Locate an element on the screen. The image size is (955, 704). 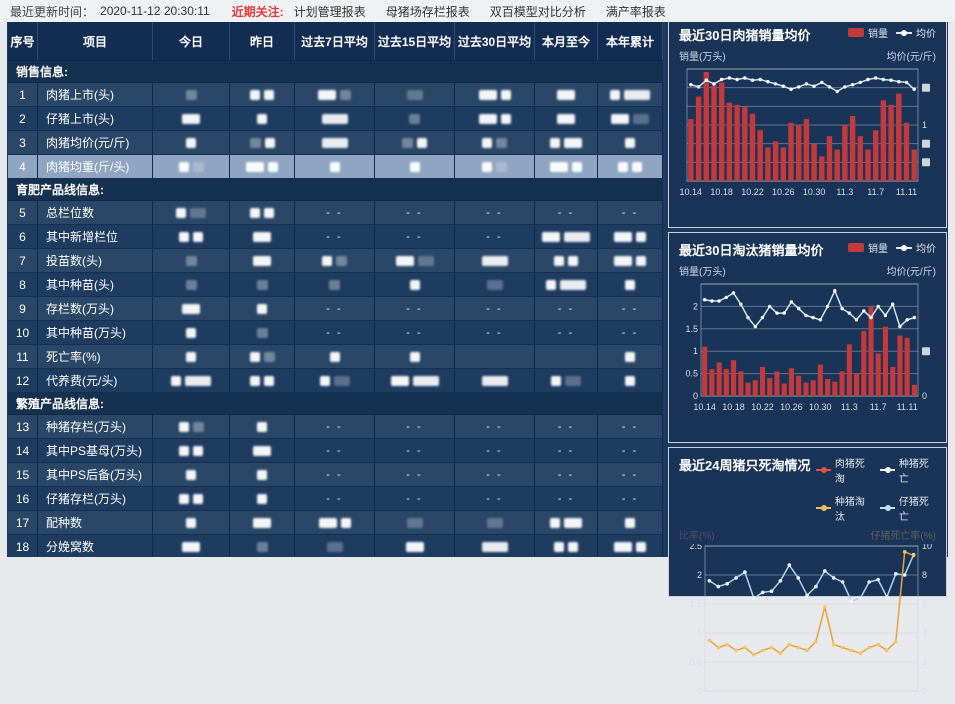
svg-text: 2 is located at coordinates (699, 575).